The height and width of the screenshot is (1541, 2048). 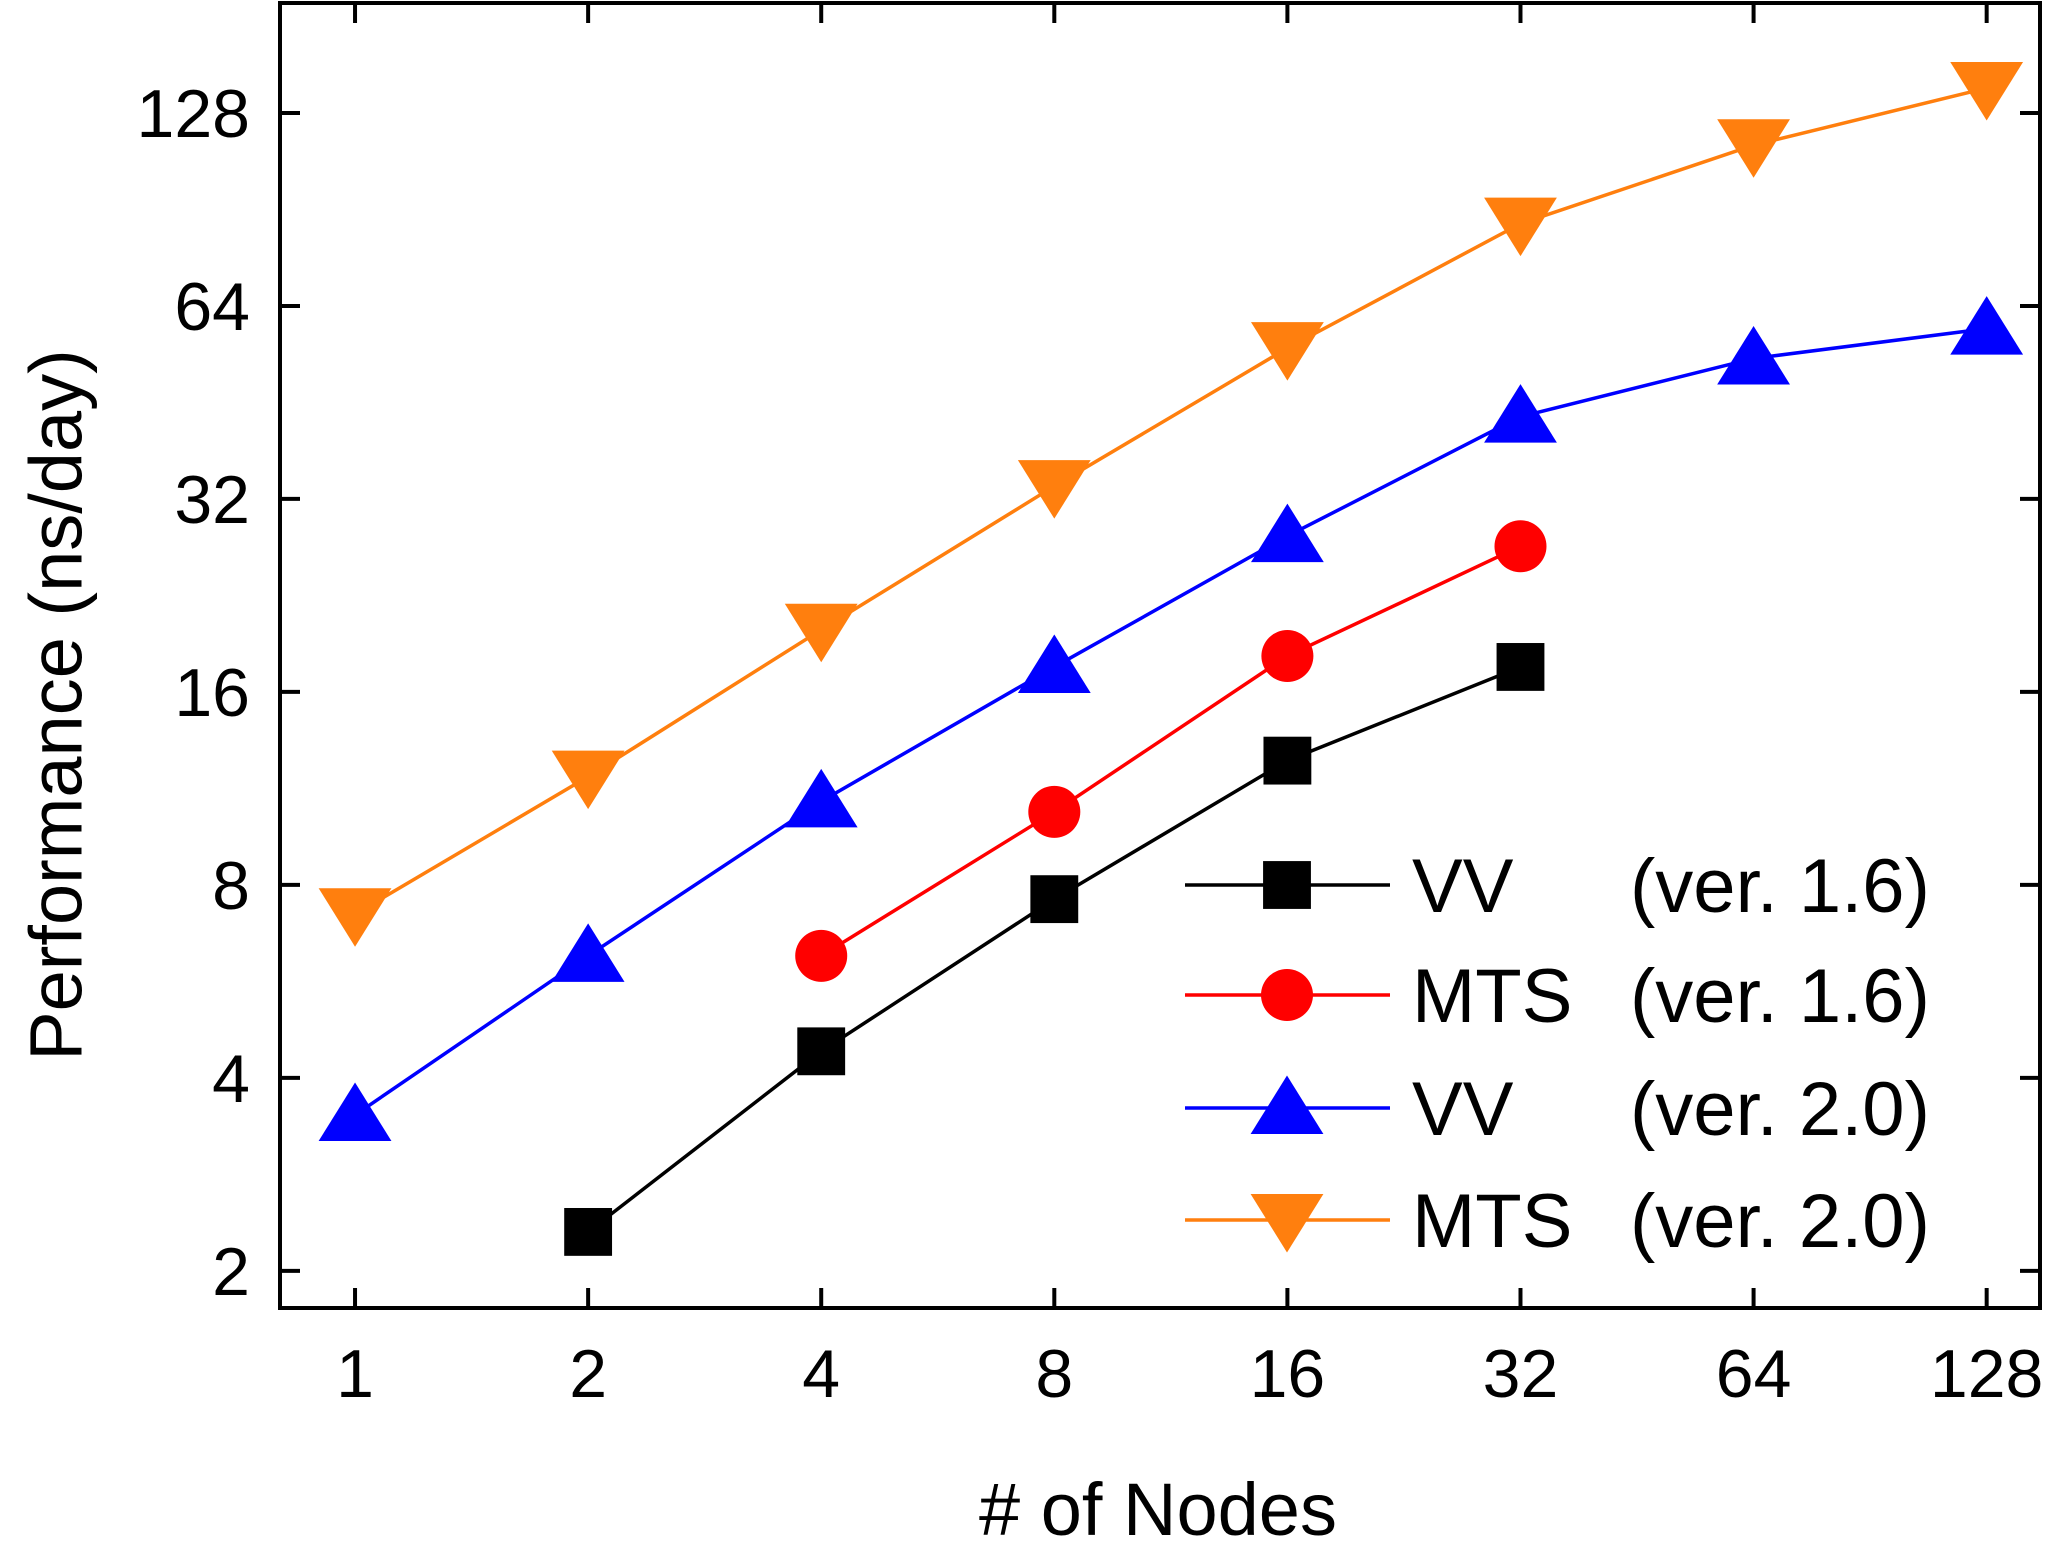 I want to click on y-tick-label: 4, so click(x=231, y=1079).